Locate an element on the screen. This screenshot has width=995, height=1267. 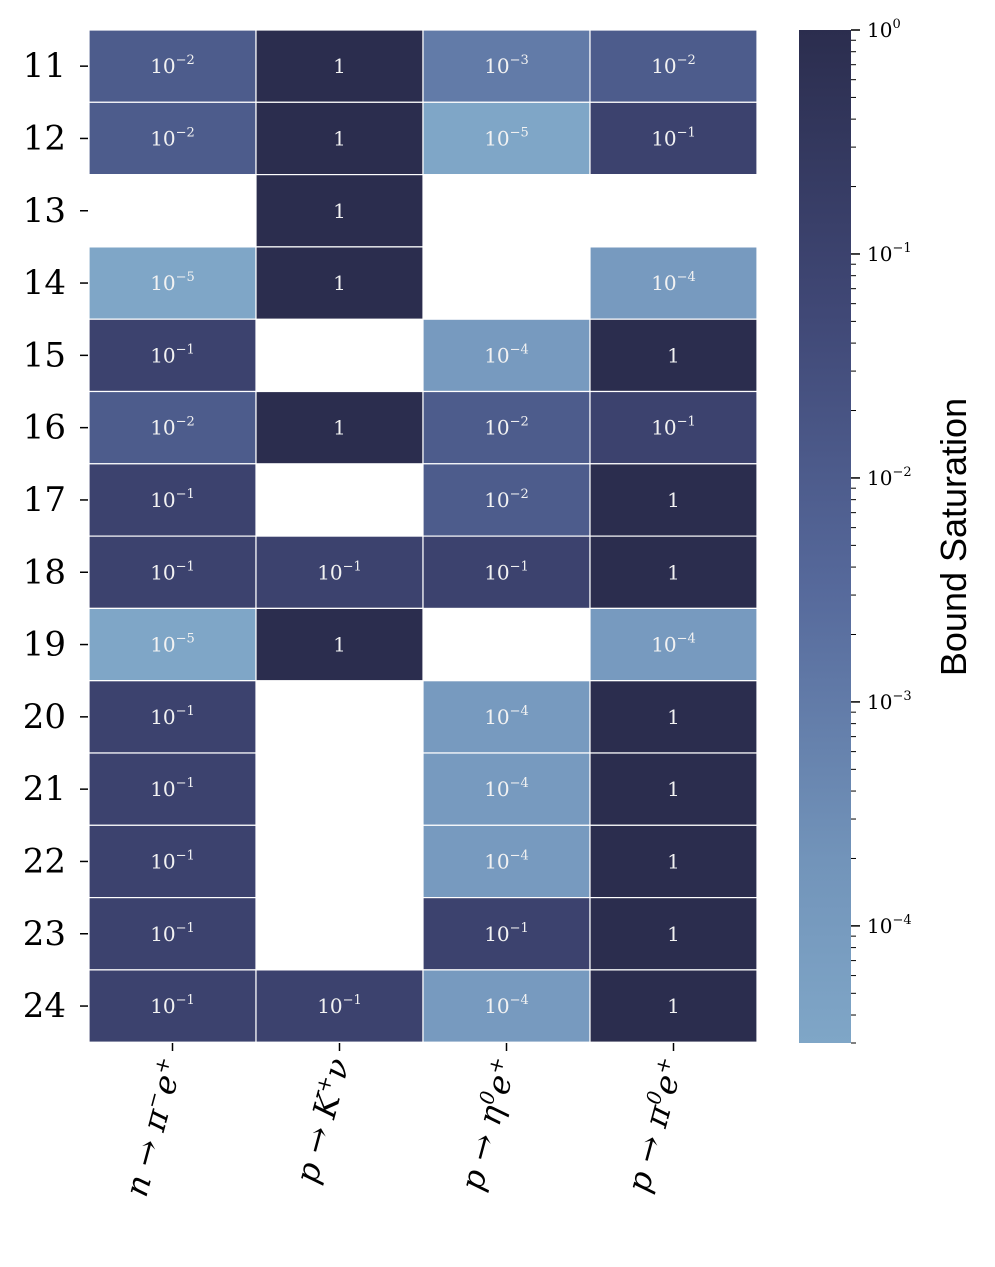
column-label: p → K+ν is located at coordinates (321, 1121).